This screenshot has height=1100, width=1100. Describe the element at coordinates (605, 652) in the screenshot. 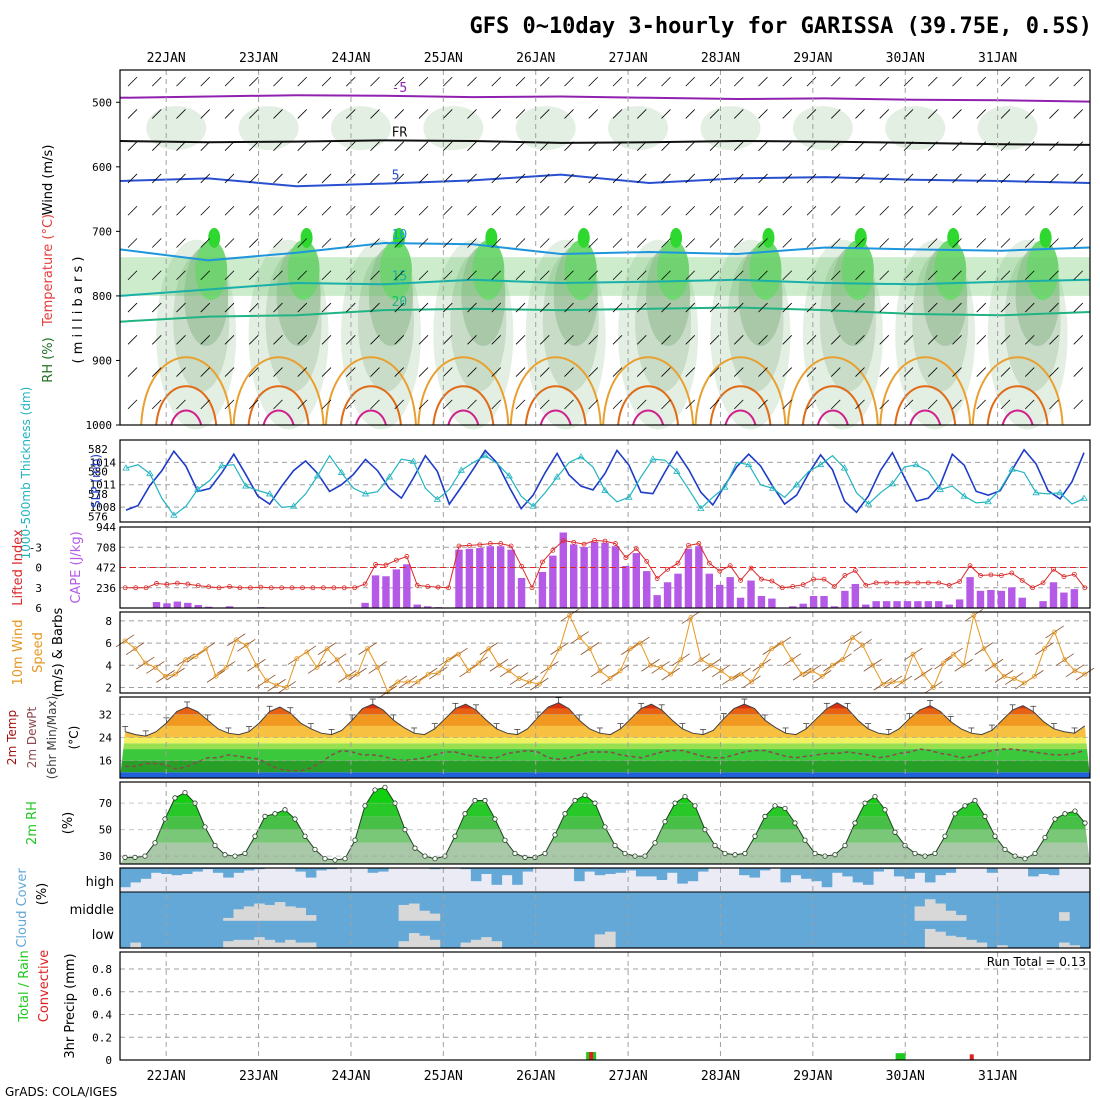

I see `panel-frame` at that location.